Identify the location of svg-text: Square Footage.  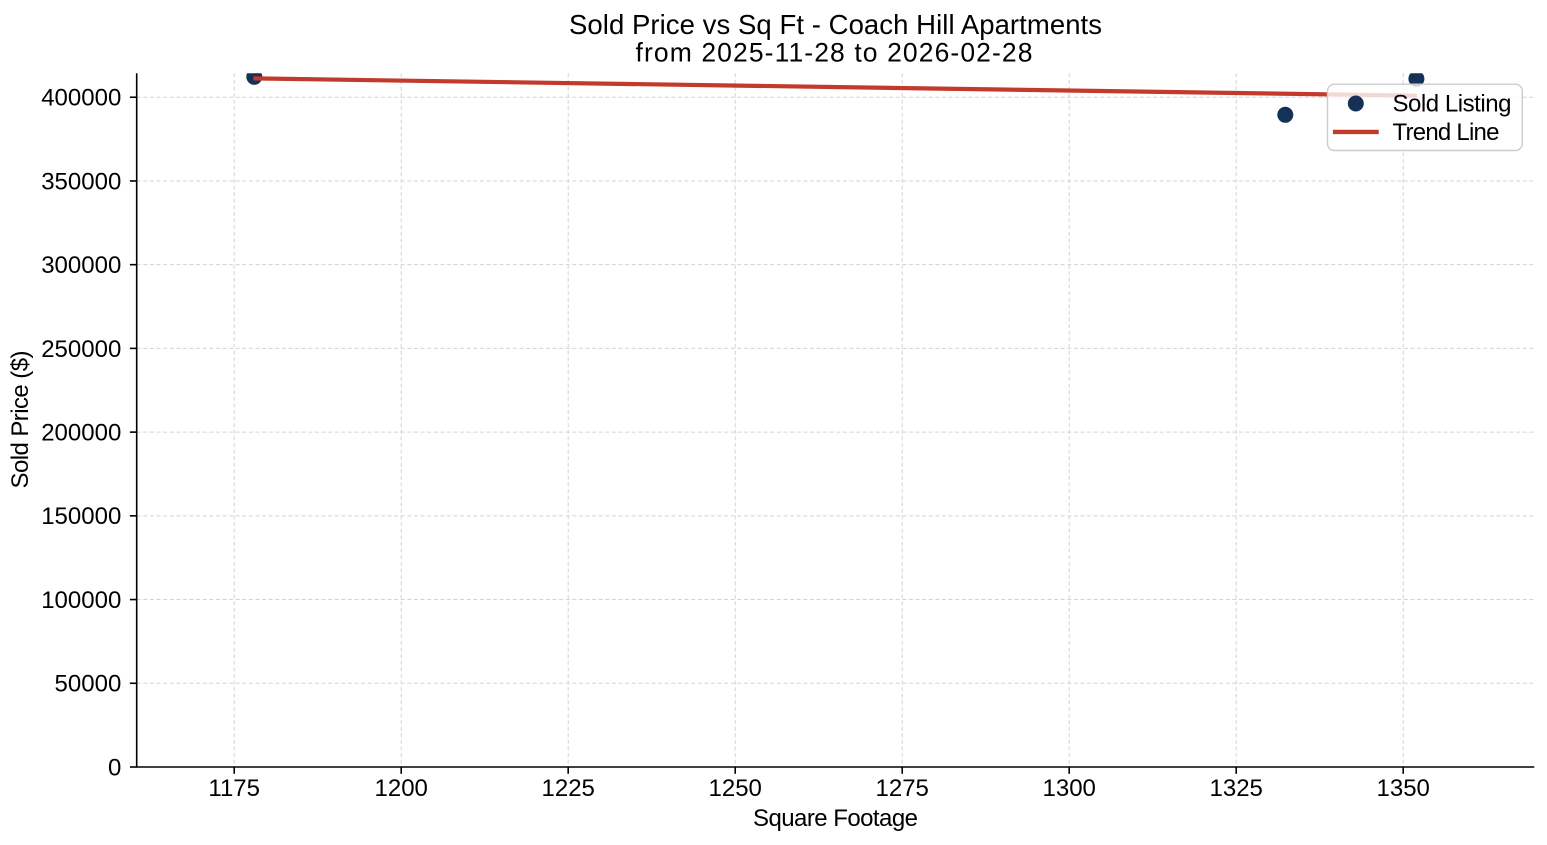
(835, 818).